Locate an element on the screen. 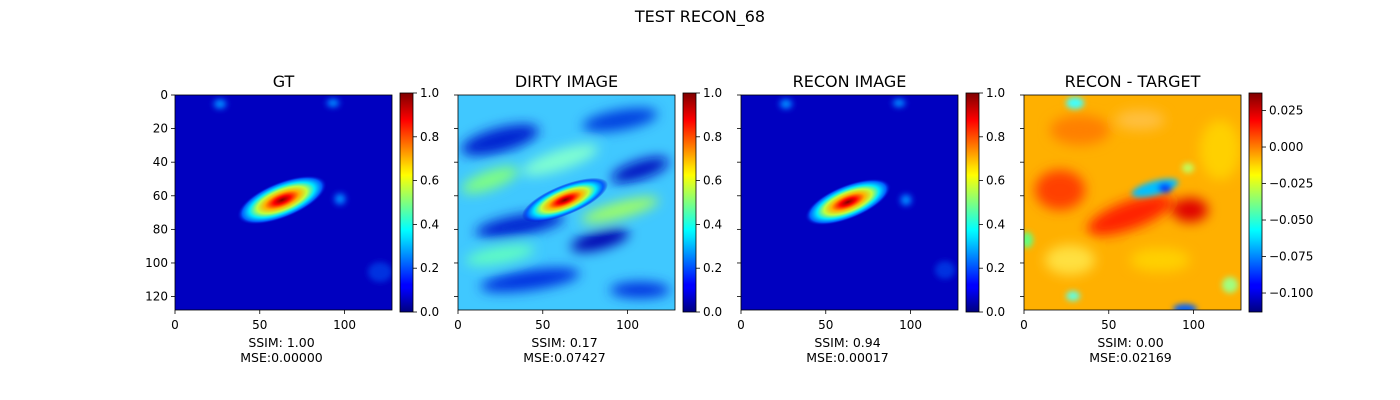  panel-2-title: RECON IMAGE is located at coordinates (850, 81).